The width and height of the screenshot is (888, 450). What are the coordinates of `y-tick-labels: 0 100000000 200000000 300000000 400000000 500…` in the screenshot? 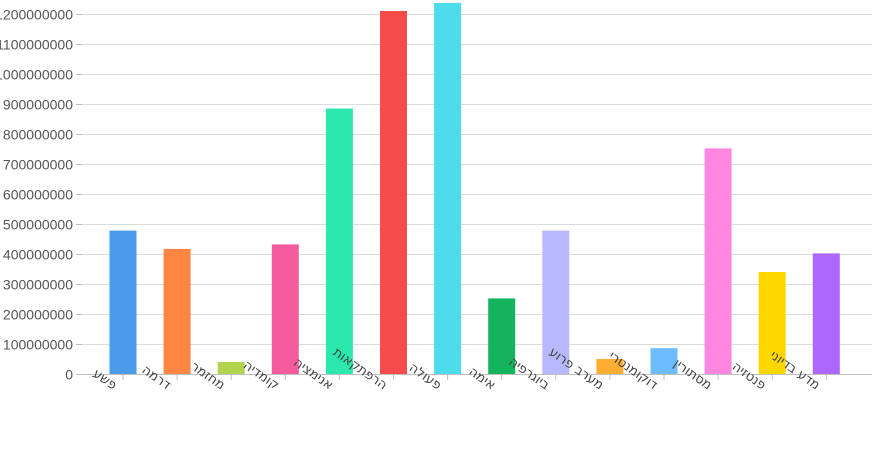 It's located at (36, 195).